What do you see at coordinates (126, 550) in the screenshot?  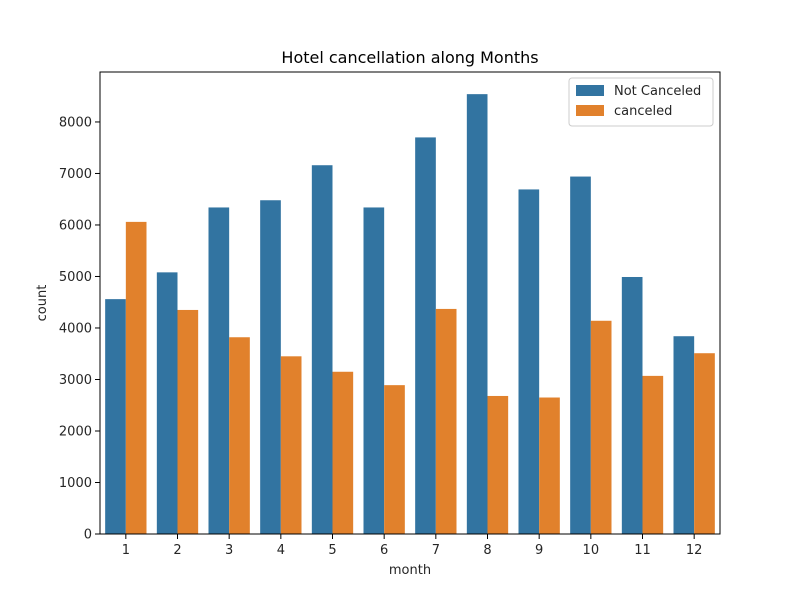 I see `x-tick-label: 1` at bounding box center [126, 550].